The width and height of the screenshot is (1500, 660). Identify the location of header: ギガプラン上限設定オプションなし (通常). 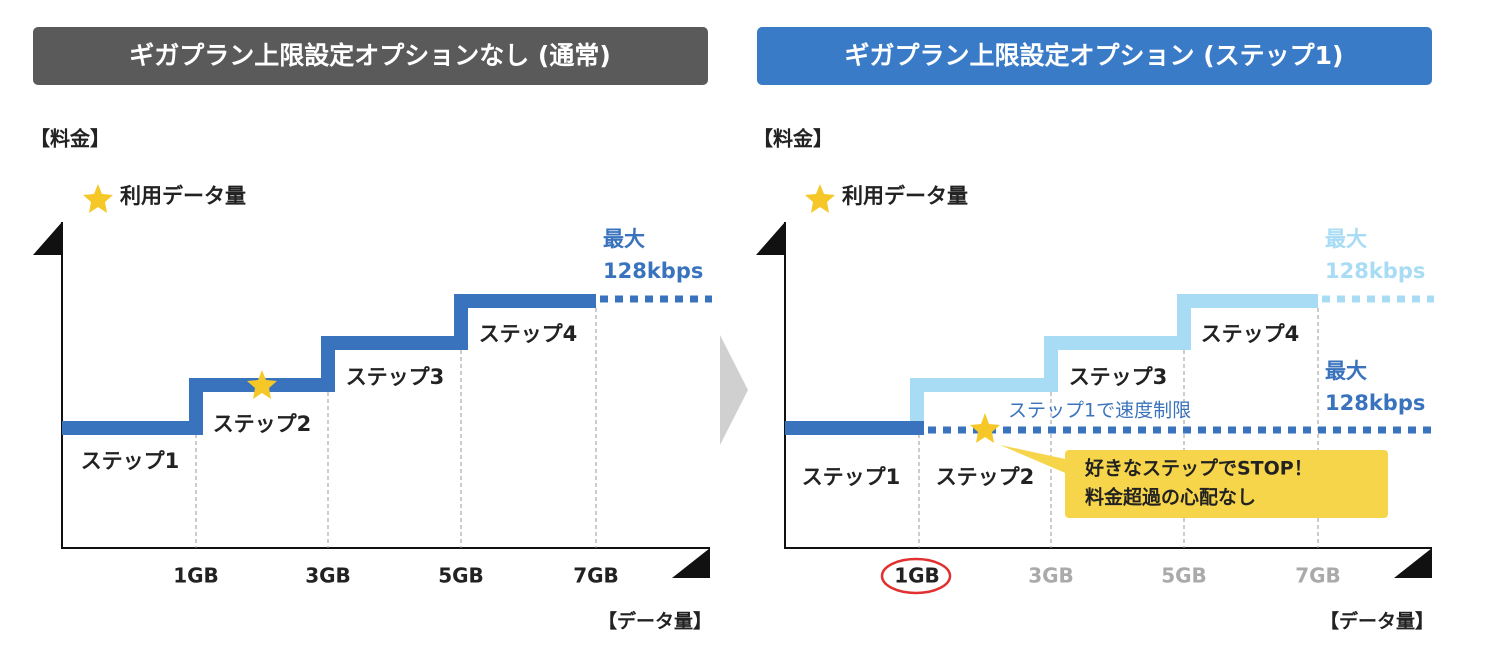
(370, 55).